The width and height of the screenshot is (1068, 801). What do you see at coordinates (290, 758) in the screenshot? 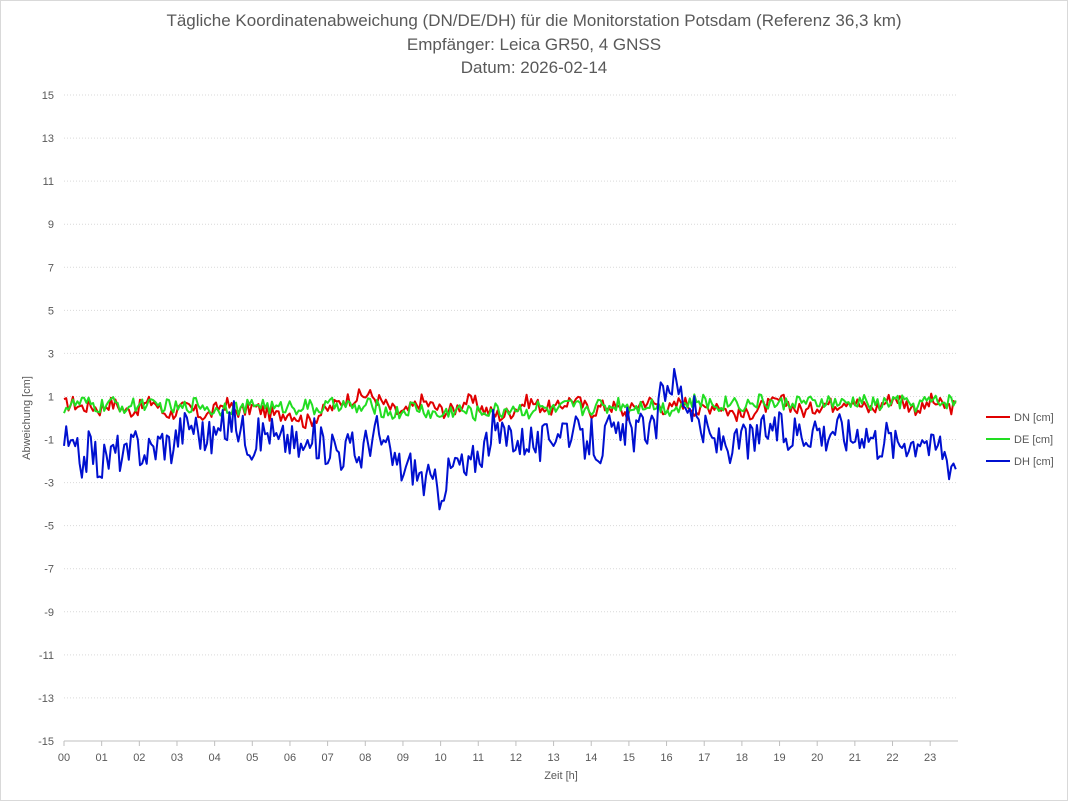
I see `x-tick-label: 06` at bounding box center [290, 758].